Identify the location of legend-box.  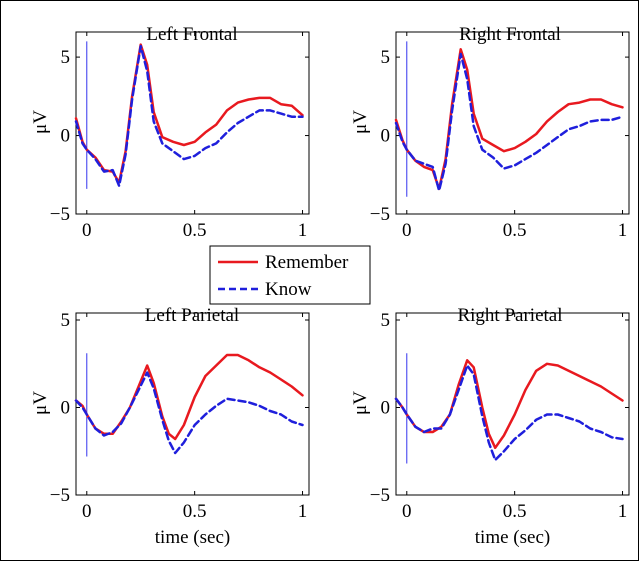
(290, 275).